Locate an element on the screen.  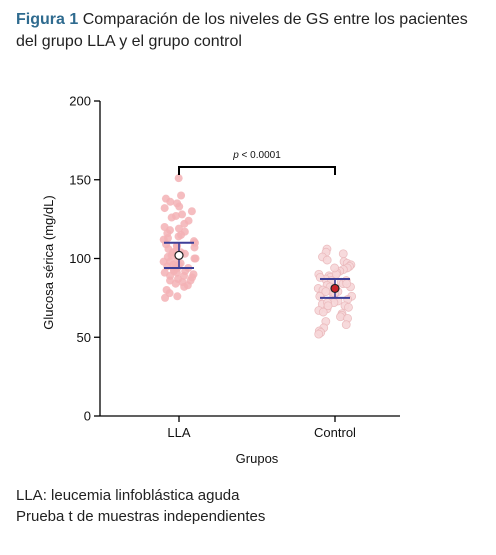
x-axis-title: Grupos is located at coordinates (257, 458).